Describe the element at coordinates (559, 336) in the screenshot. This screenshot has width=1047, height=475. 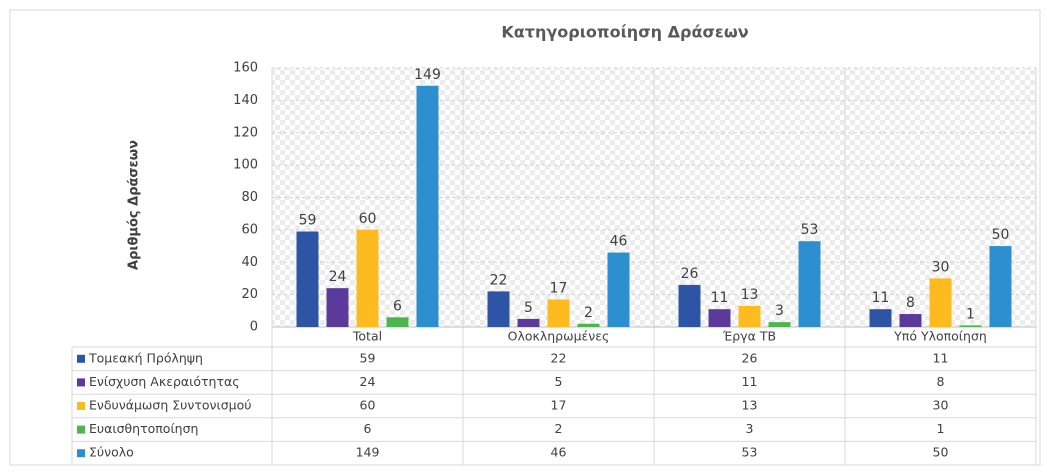
I see `x-tick-label: Ολοκληρωμένες` at that location.